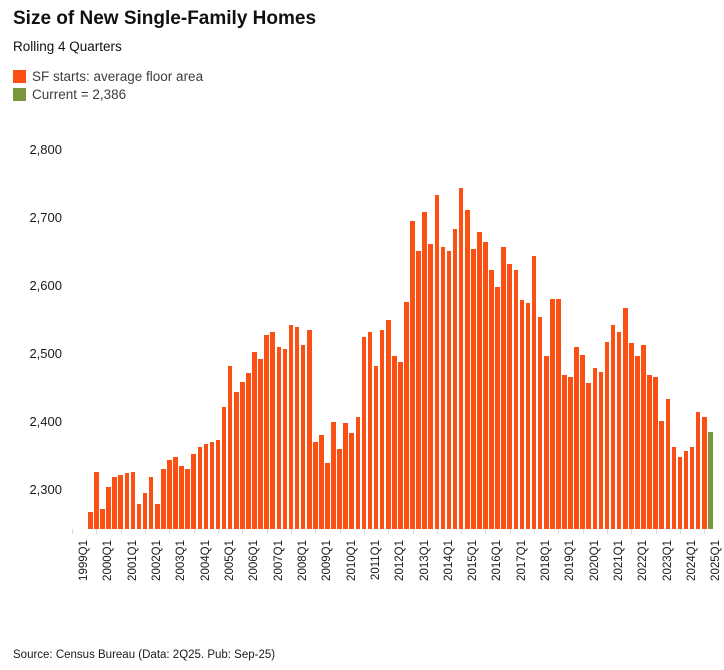 The height and width of the screenshot is (670, 724). Describe the element at coordinates (668, 463) in the screenshot. I see `bar-2023Q3` at that location.